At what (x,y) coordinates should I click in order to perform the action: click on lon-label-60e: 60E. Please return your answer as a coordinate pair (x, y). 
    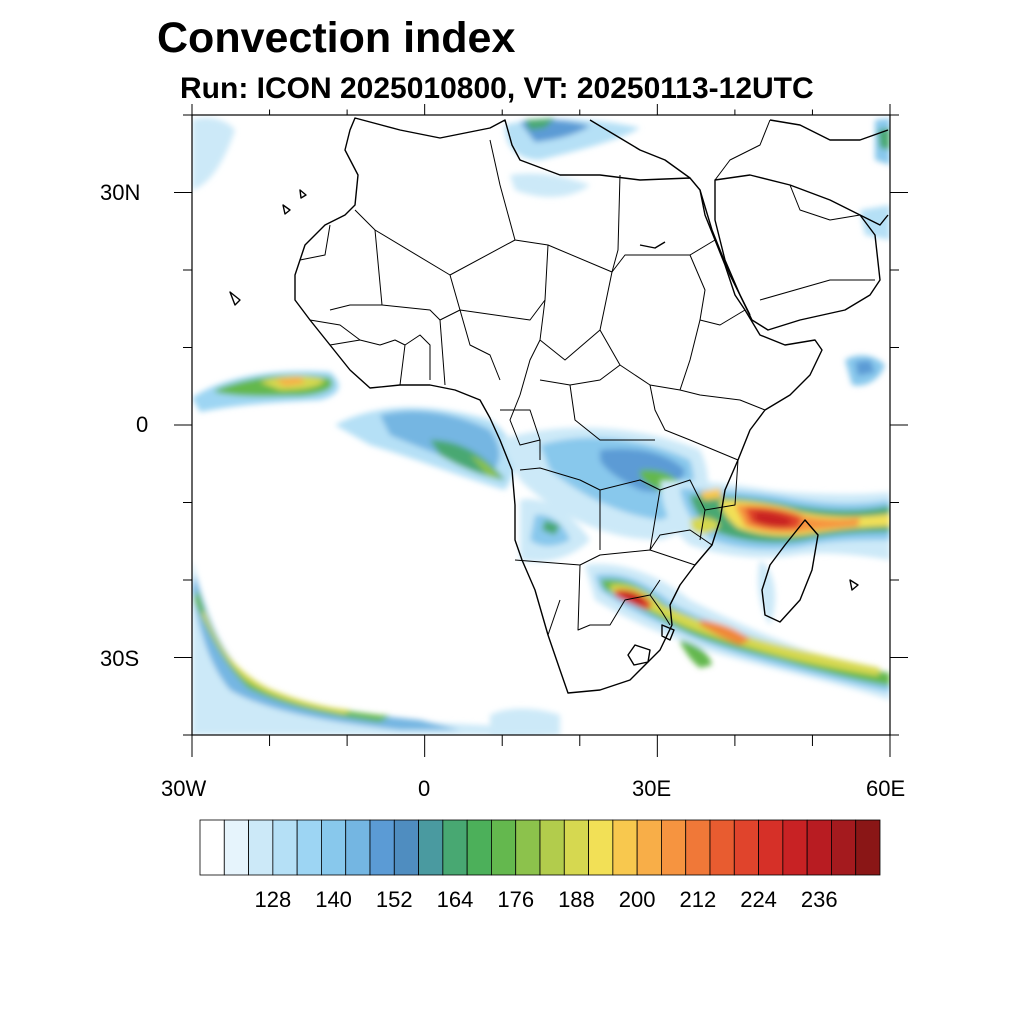
    Looking at the image, I should click on (886, 788).